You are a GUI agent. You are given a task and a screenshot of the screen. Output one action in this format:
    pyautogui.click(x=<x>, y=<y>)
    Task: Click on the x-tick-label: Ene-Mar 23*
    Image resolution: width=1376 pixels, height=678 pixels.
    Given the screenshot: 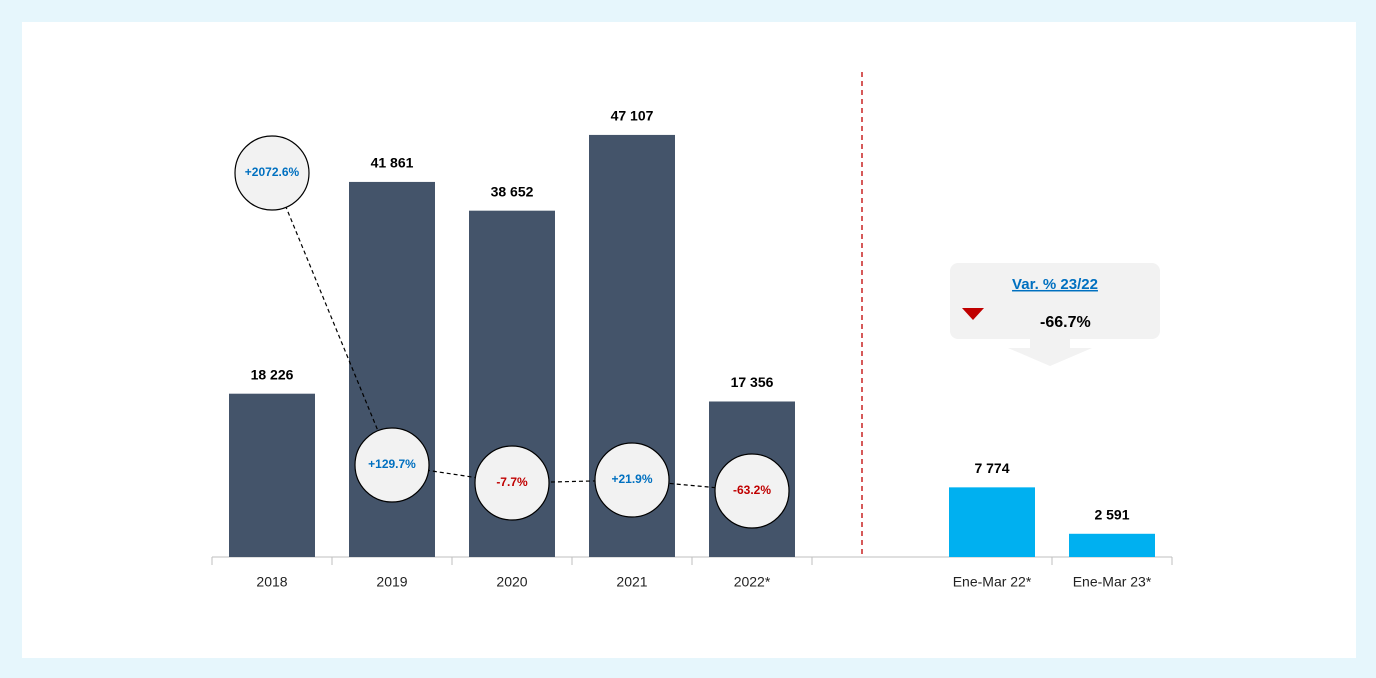 What is the action you would take?
    pyautogui.click(x=1112, y=582)
    